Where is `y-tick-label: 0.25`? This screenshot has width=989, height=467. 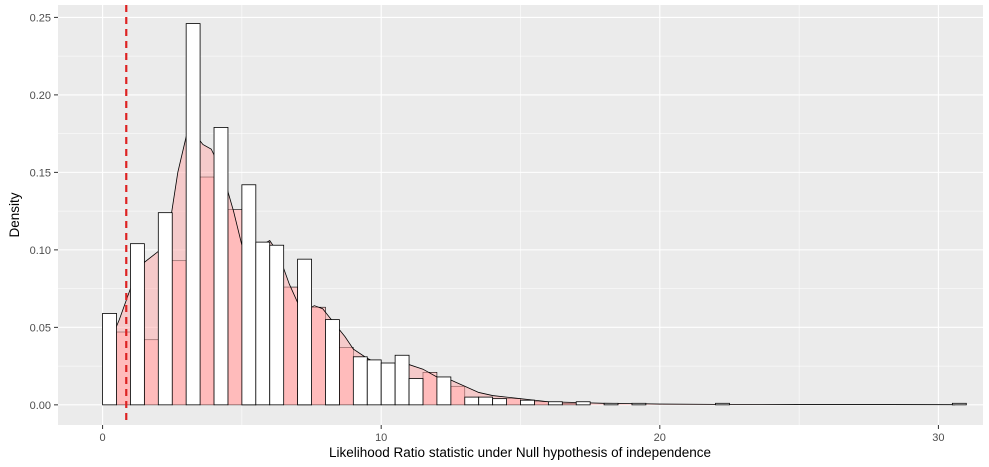
y-tick-label: 0.25 is located at coordinates (40, 18).